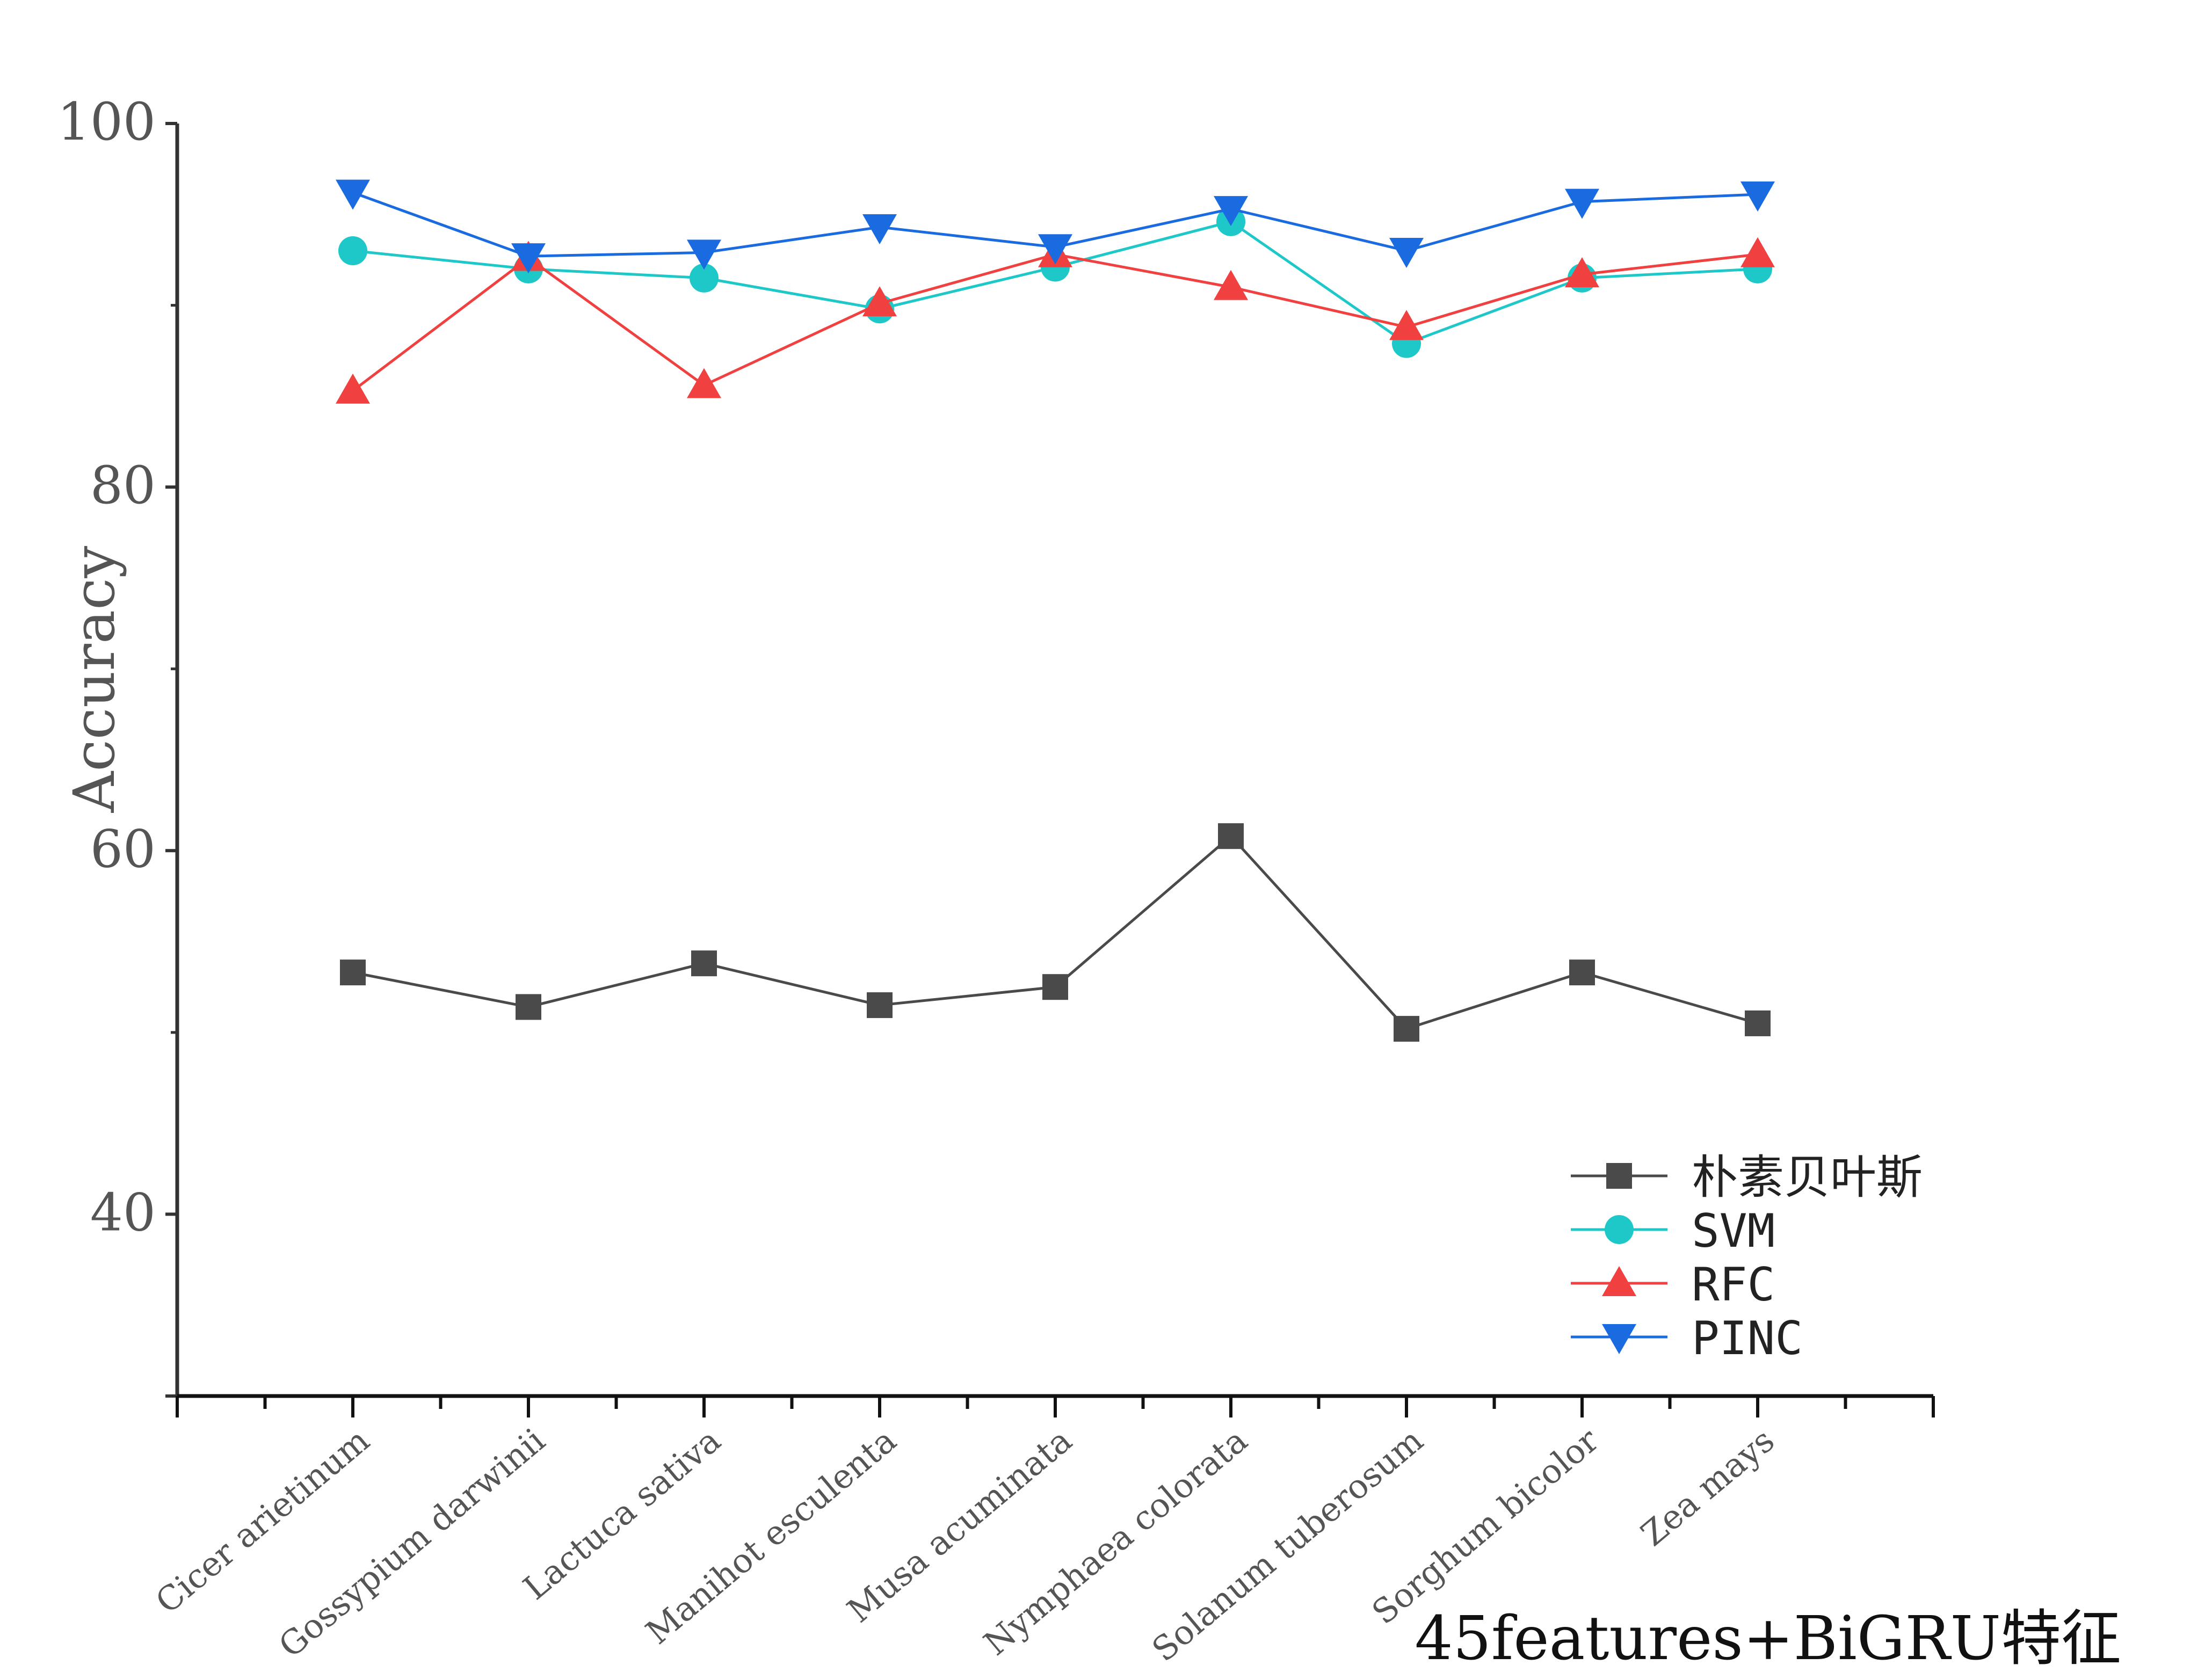 Image resolution: width=2212 pixels, height=1672 pixels. I want to click on legend-item-naive-bayes: 朴素贝叶斯, so click(1747, 1177).